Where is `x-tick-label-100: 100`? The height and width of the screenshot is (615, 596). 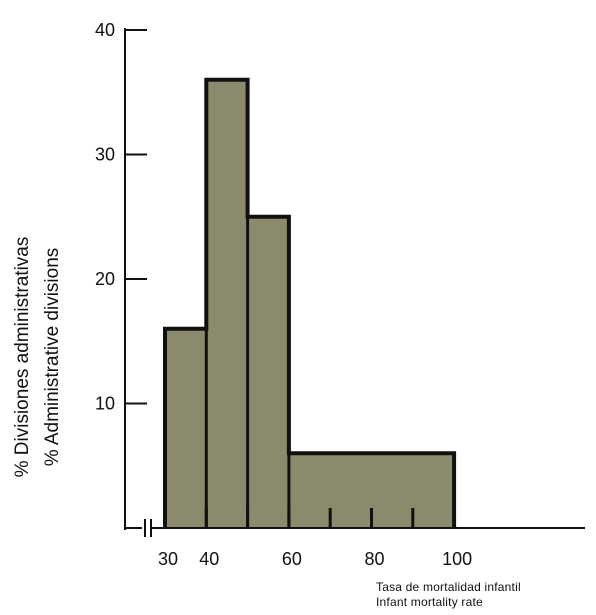
x-tick-label-100: 100 is located at coordinates (457, 559).